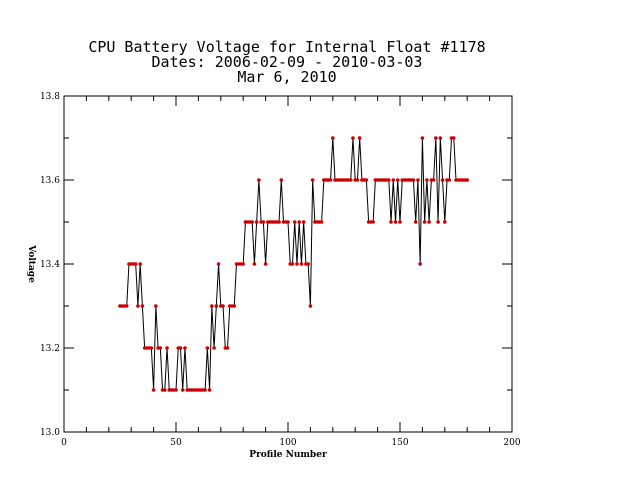 This screenshot has width=640, height=480. What do you see at coordinates (50, 349) in the screenshot?
I see `y-tick-label: 13.2` at bounding box center [50, 349].